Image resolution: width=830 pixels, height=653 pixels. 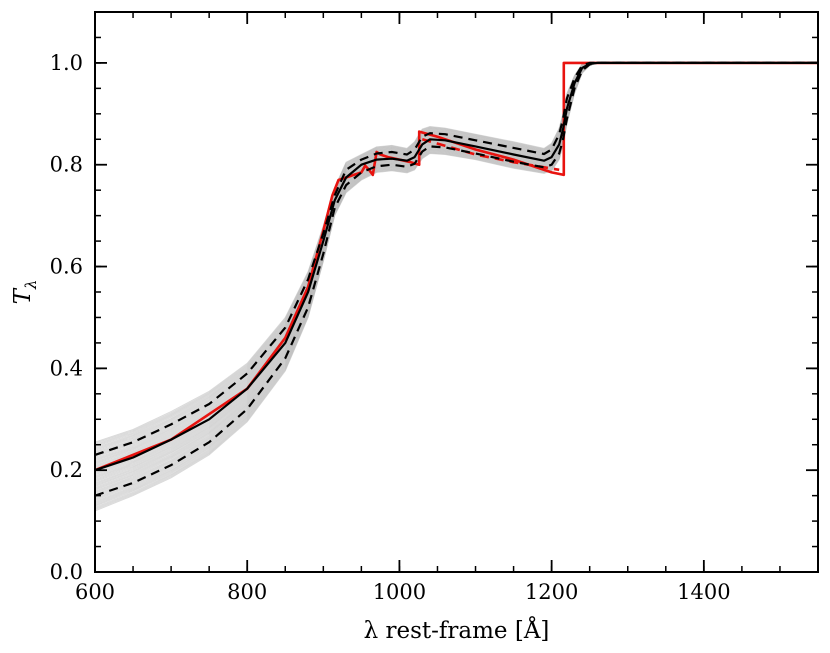 I want to click on y-tick-label: 1.0, so click(x=66, y=63).